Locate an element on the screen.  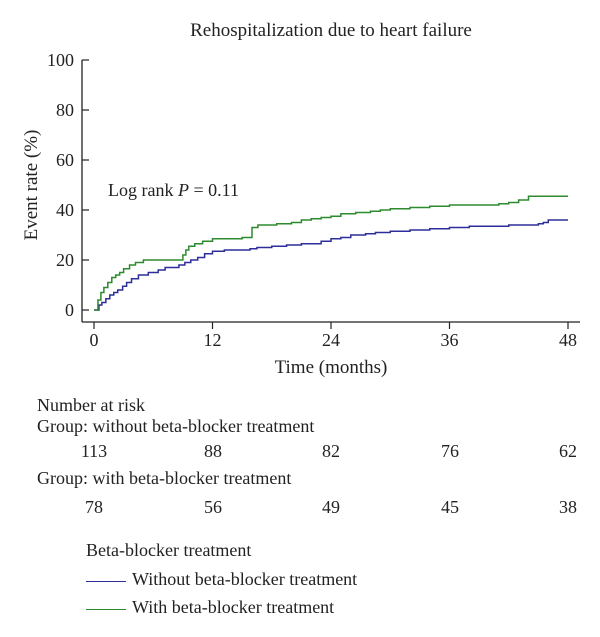
y-tick-label: 20 is located at coordinates (65, 260).